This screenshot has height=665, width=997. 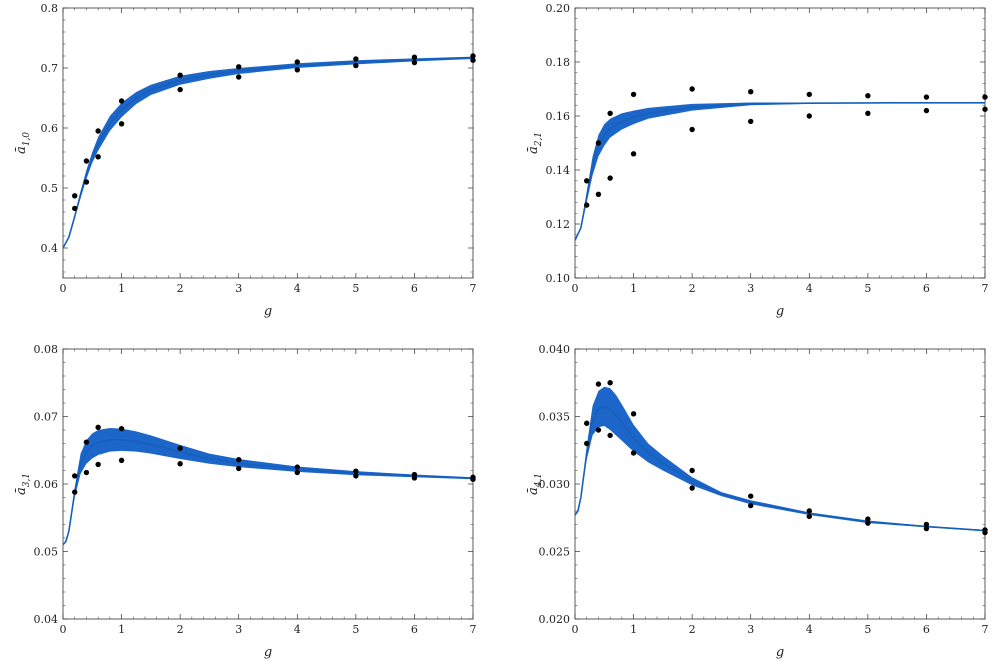 What do you see at coordinates (46, 417) in the screenshot?
I see `y-tick-label: 0.07` at bounding box center [46, 417].